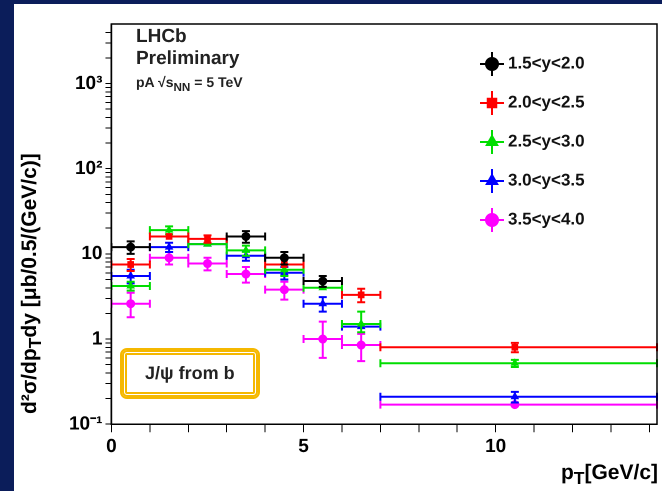  What do you see at coordinates (546, 141) in the screenshot?
I see `legend-label: 2.5<y<3.0` at bounding box center [546, 141].